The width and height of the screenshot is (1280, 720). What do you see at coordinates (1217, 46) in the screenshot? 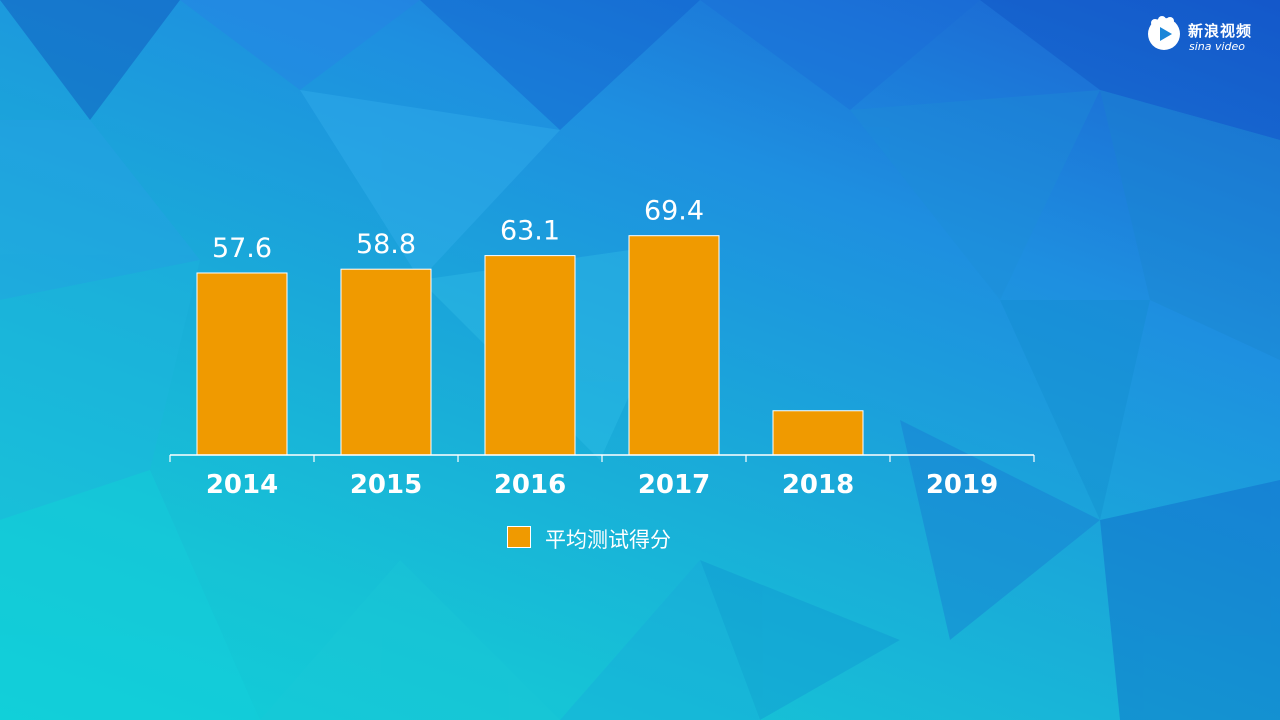
I see `logo-text-en: sina video` at bounding box center [1217, 46].